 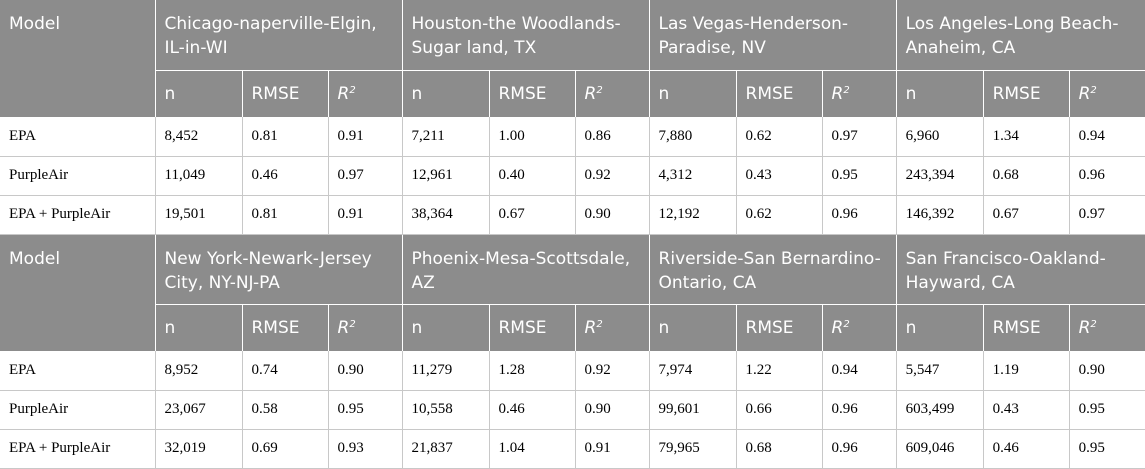 I want to click on n-cell: 99,601, so click(x=692, y=410).